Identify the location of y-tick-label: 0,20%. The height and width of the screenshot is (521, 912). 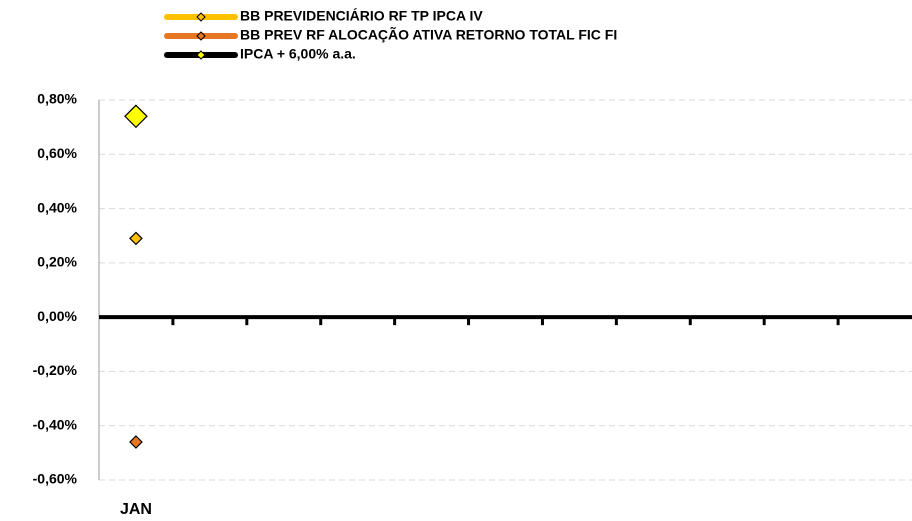
(57, 262).